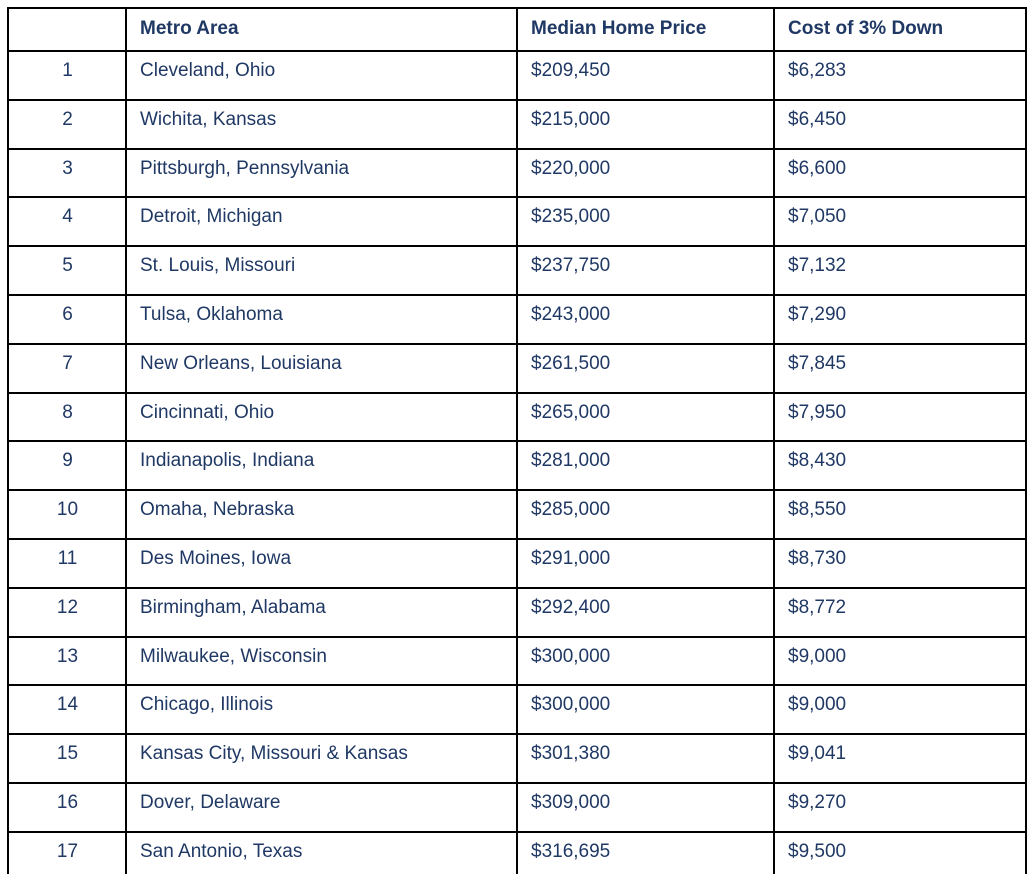 This screenshot has width=1034, height=874. I want to click on table-row: 16 Dover, Delaware $309,000 $9,270, so click(517, 807).